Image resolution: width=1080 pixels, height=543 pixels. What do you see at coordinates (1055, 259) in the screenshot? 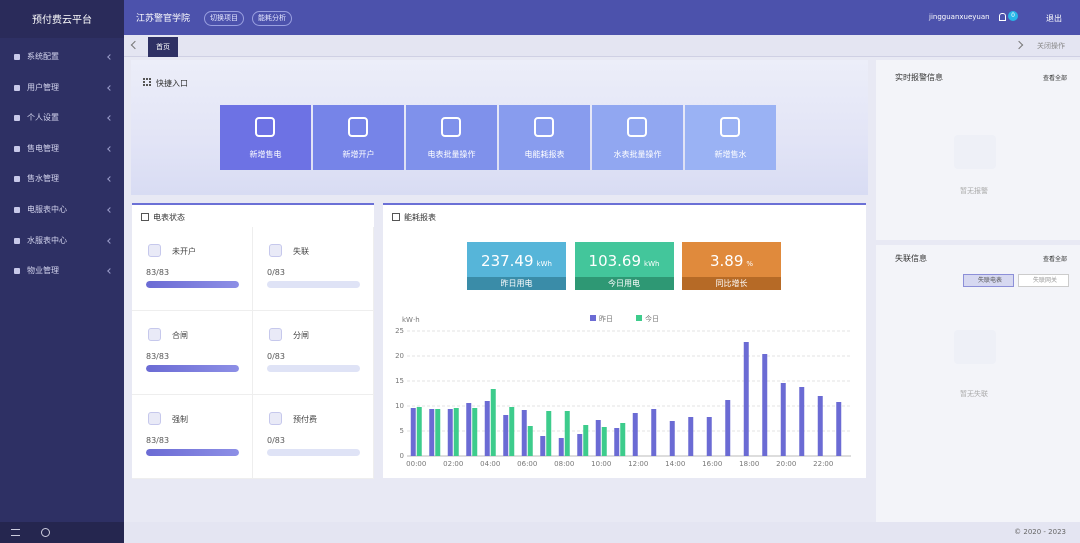
I see `offline-more: 查看全部` at bounding box center [1055, 259].